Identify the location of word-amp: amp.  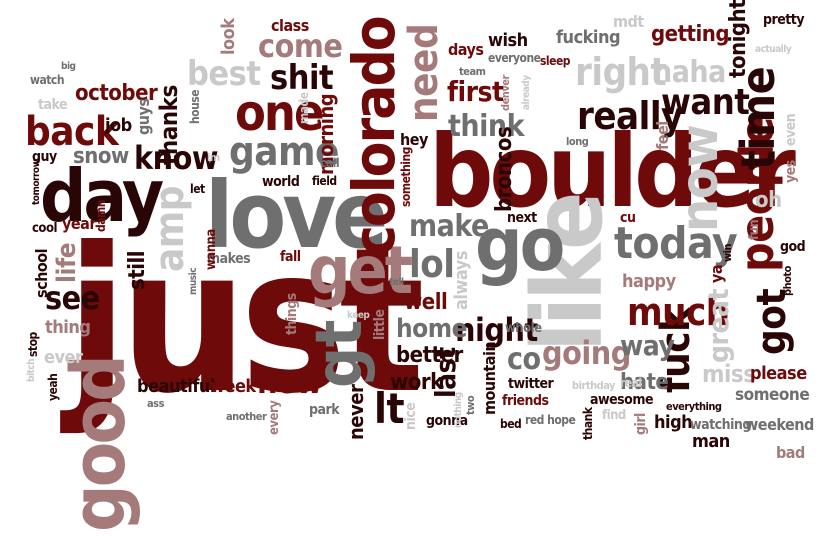
(170, 228).